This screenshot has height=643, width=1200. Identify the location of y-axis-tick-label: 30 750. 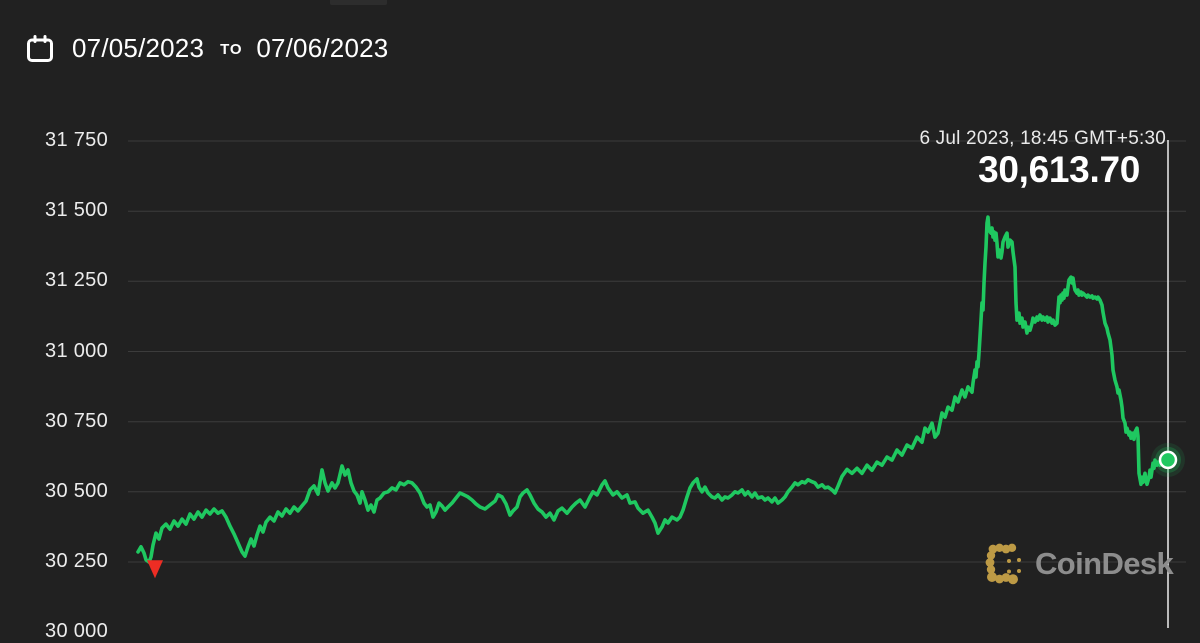
(76, 420).